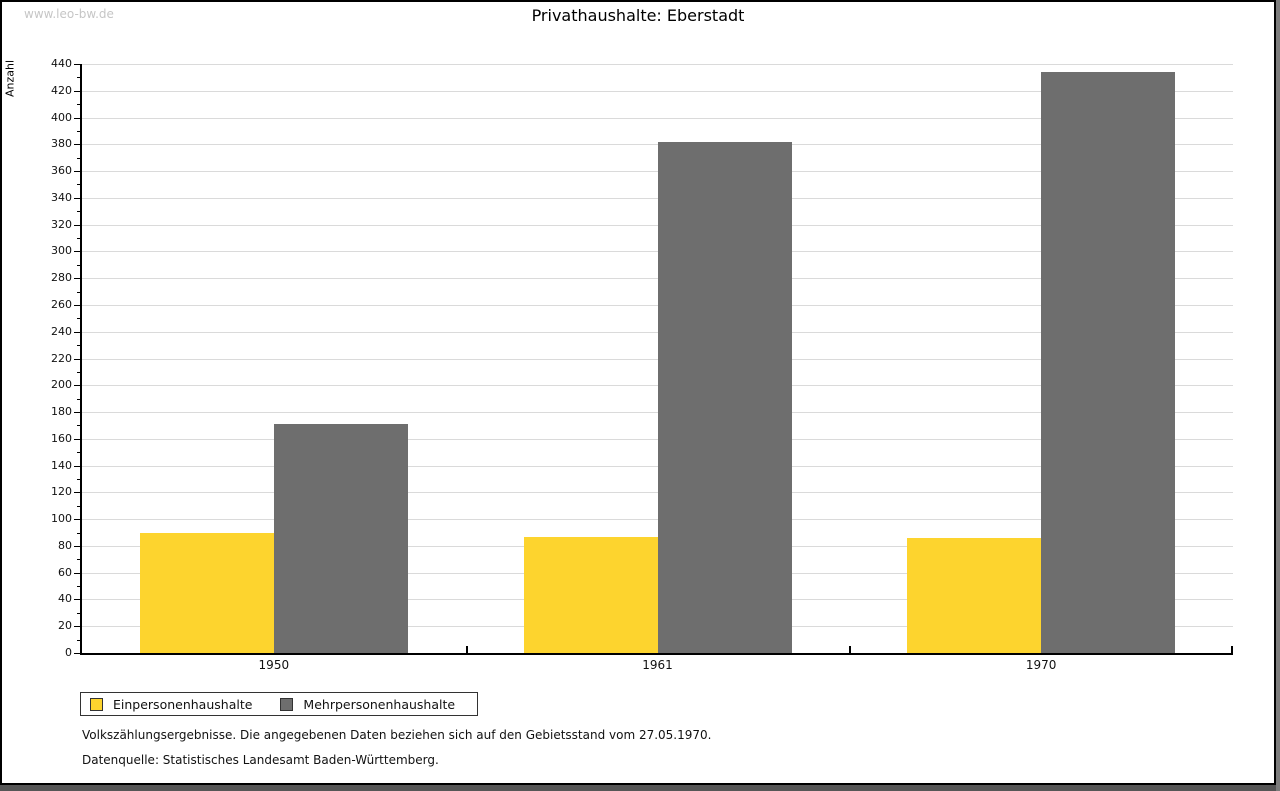  I want to click on legend-label: Mehrpersonenhaushalte, so click(379, 704).